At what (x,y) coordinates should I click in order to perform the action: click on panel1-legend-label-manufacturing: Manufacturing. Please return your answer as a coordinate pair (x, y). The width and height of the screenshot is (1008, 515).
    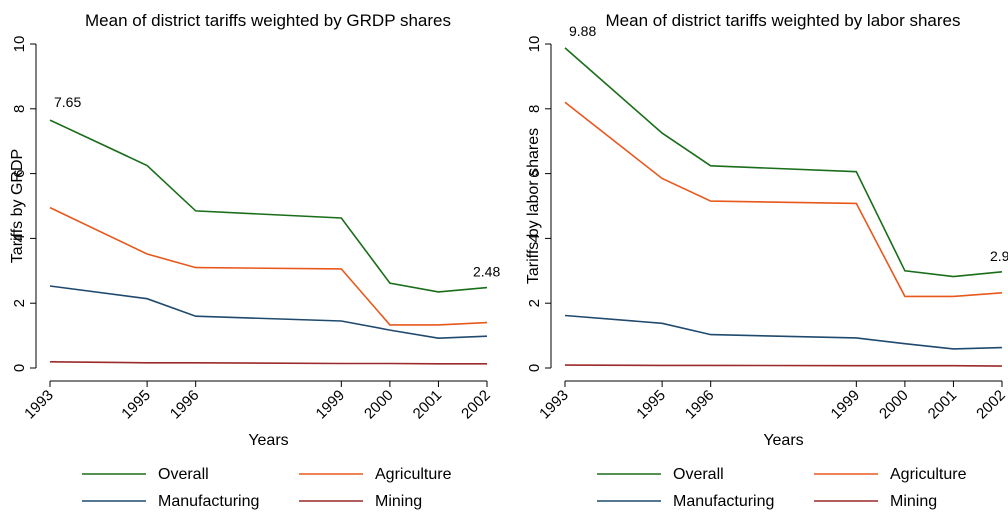
    Looking at the image, I should click on (208, 501).